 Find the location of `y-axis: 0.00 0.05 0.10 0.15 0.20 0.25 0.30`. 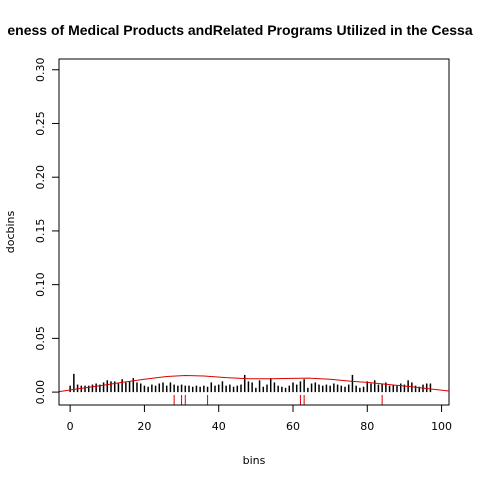

y-axis: 0.00 0.05 0.10 0.15 0.20 0.25 0.30 is located at coordinates (47, 231).